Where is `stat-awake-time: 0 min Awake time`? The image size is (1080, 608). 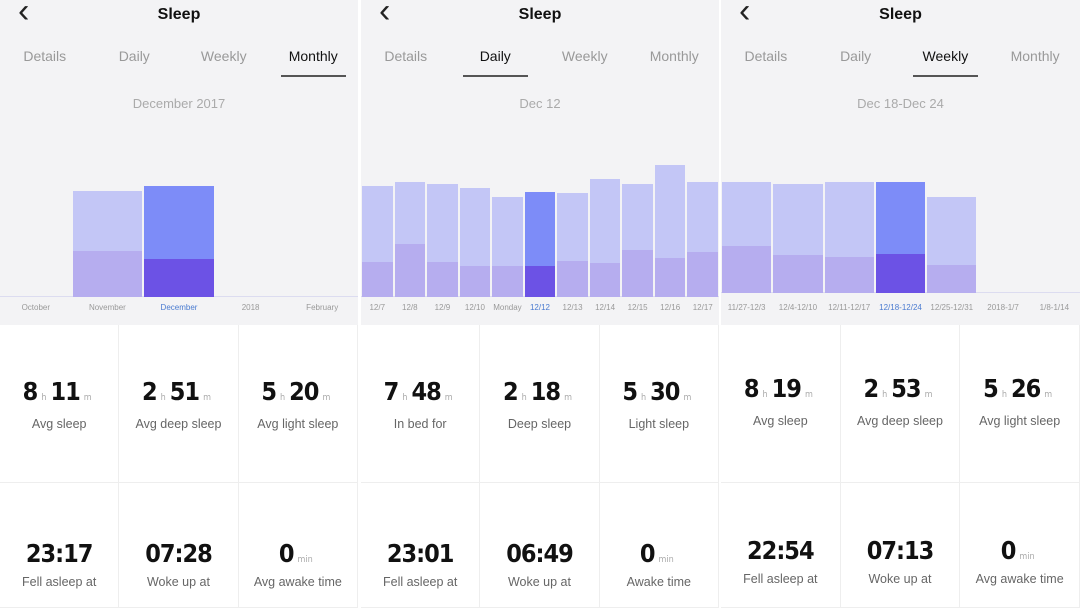 stat-awake-time: 0 min Awake time is located at coordinates (659, 545).